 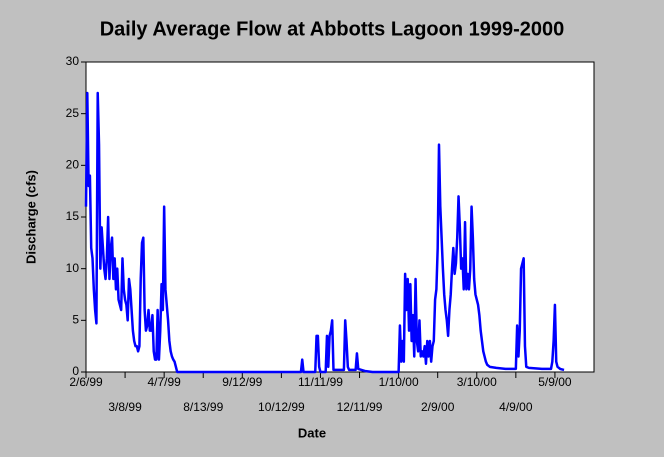 I want to click on y-tick-label: 25, so click(x=73, y=113).